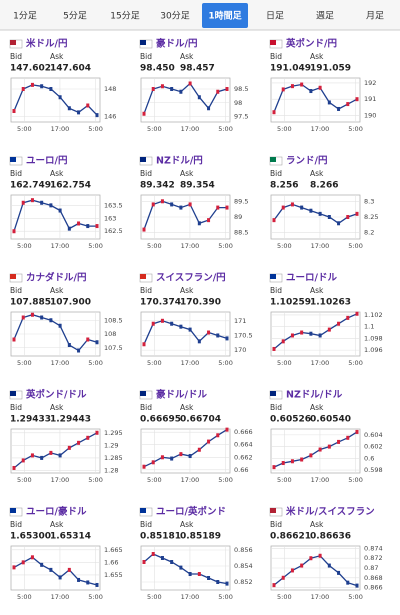 Image resolution: width=400 pixels, height=615 pixels. I want to click on tab: 1時間足, so click(225, 16).